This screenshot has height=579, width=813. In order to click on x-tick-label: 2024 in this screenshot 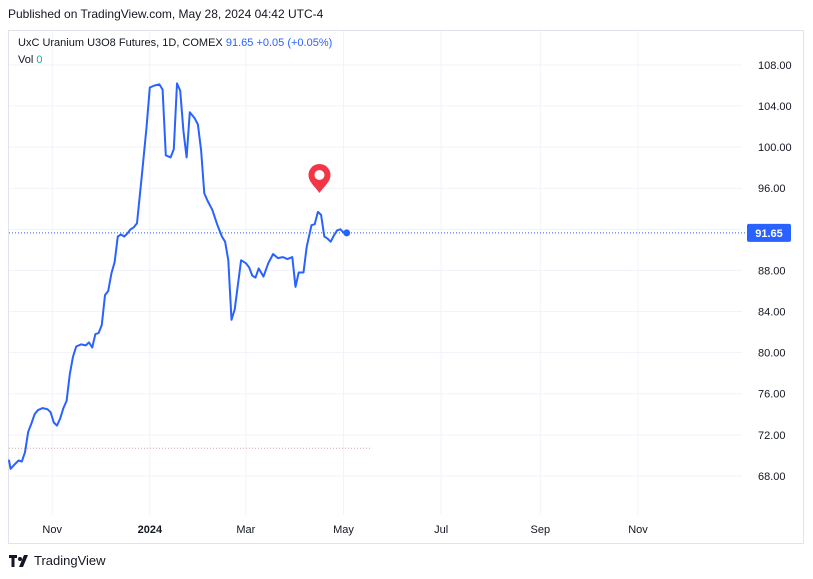, I will do `click(150, 530)`.